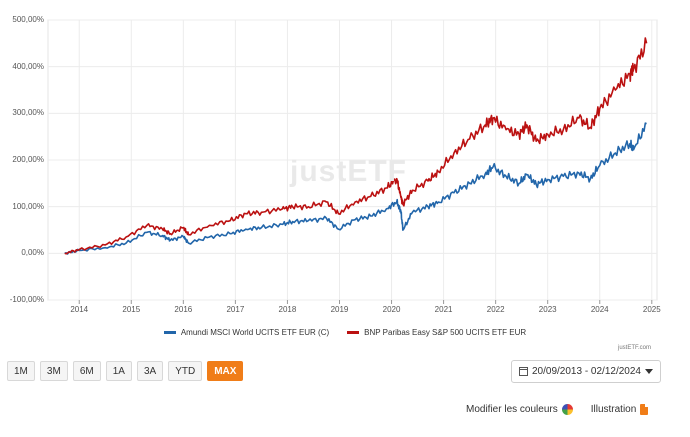  Describe the element at coordinates (512, 409) in the screenshot. I see `modify-colors-label: Modifier les couleurs` at that location.